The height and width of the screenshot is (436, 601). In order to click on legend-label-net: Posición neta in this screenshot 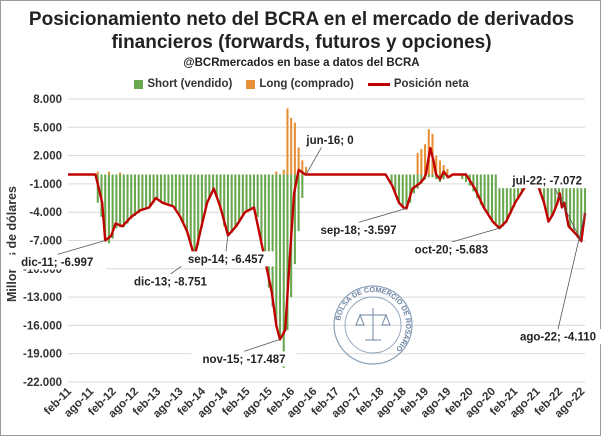, I will do `click(431, 84)`.